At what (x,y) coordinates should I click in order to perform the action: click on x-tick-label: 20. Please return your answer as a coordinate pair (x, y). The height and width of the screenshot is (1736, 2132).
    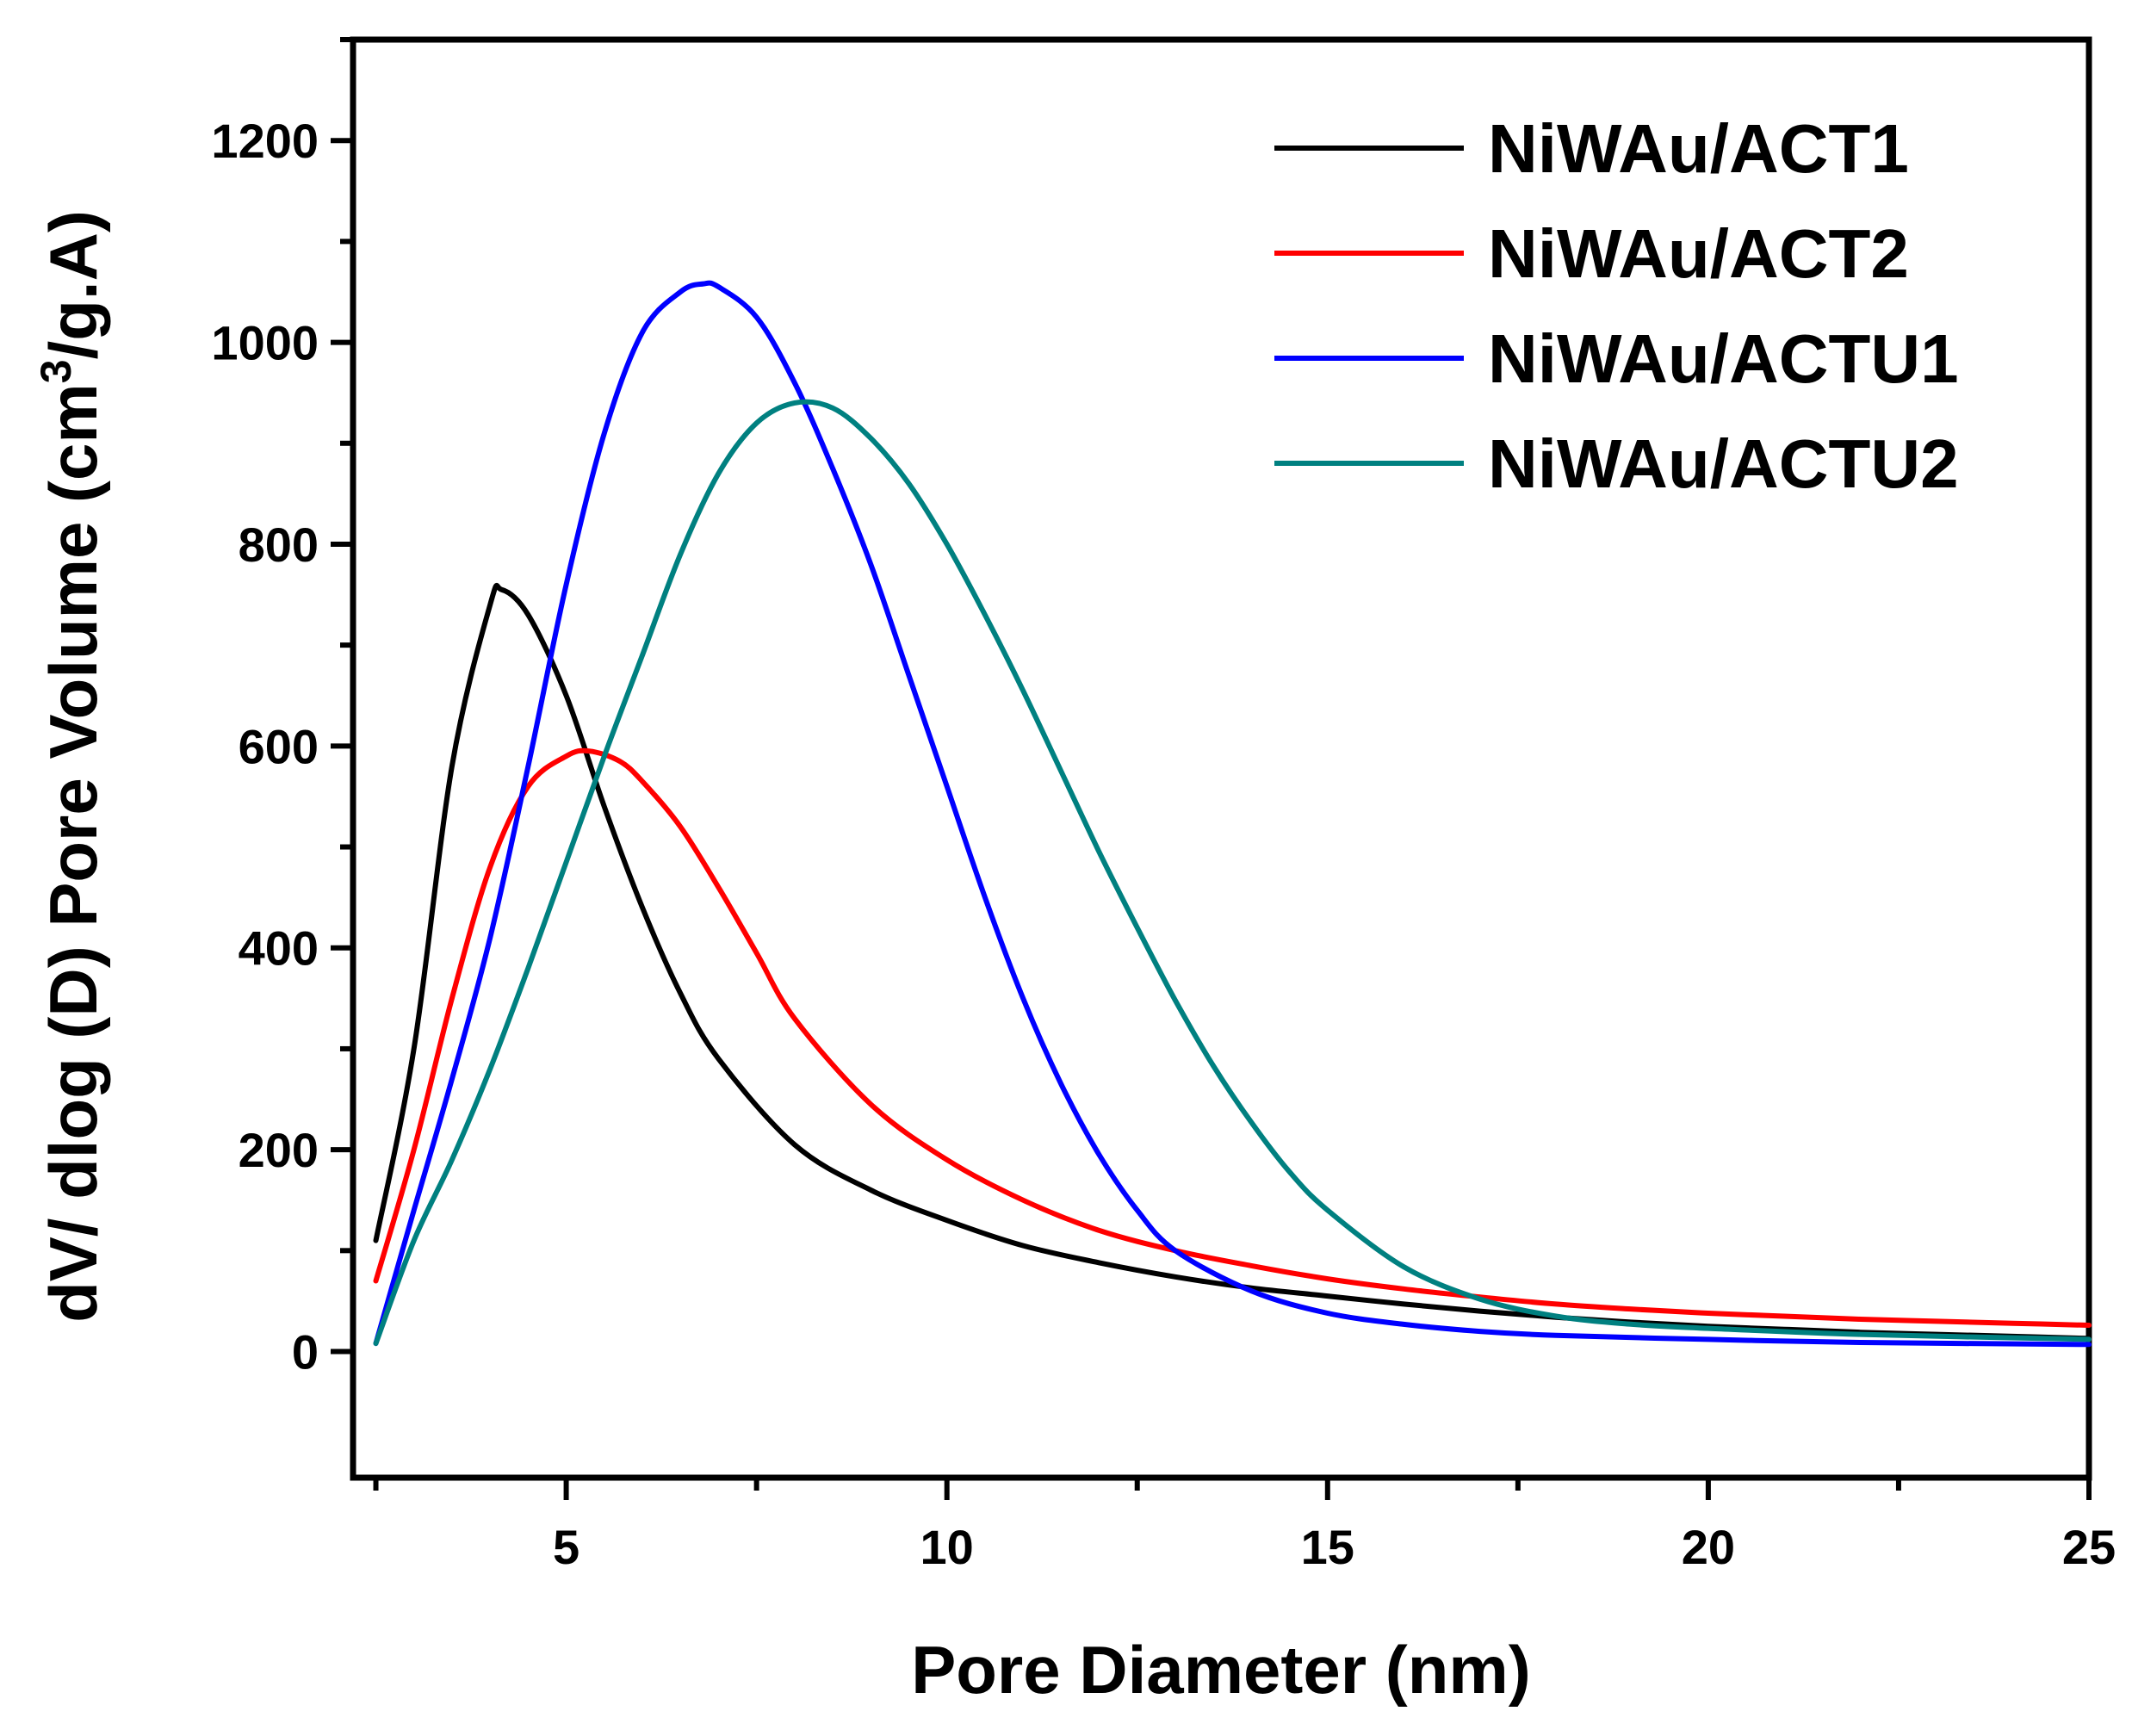
    Looking at the image, I should click on (1708, 1547).